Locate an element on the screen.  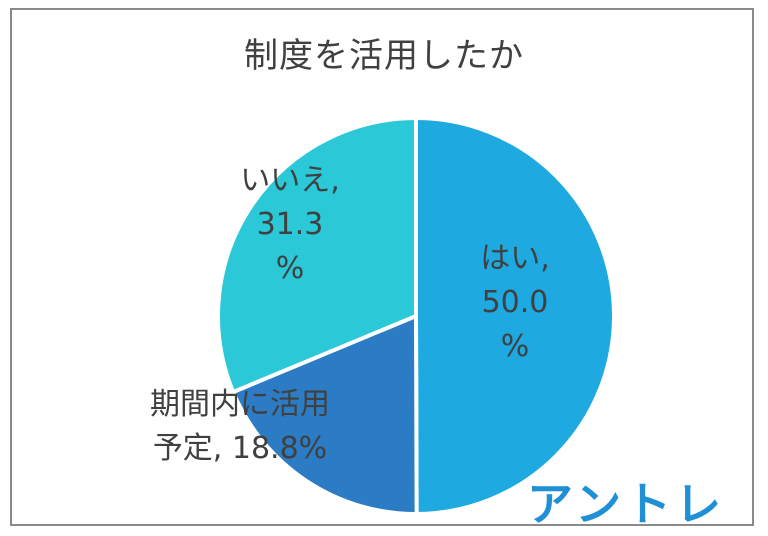
slice-label-1: はい, 50.0% is located at coordinates (515, 302).